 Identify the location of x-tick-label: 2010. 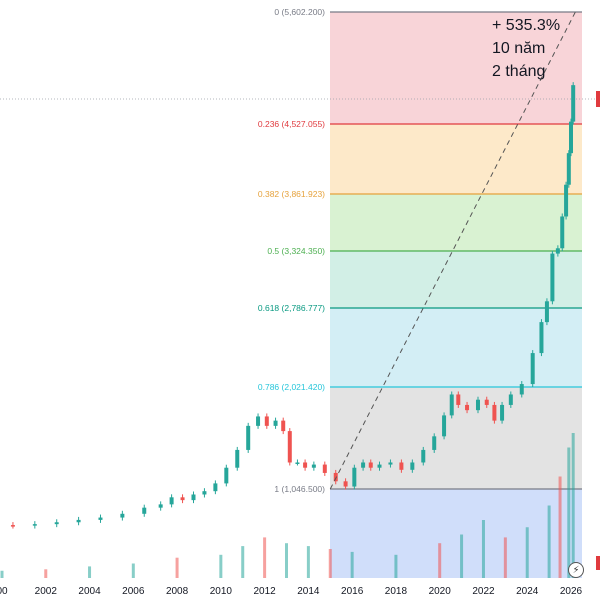
(221, 591).